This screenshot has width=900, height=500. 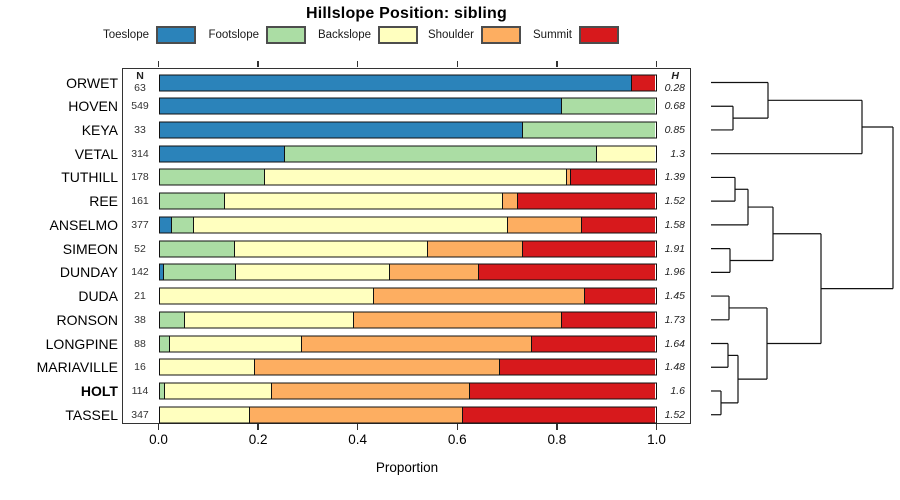 I want to click on stacked-bar-dunday, so click(x=407, y=272).